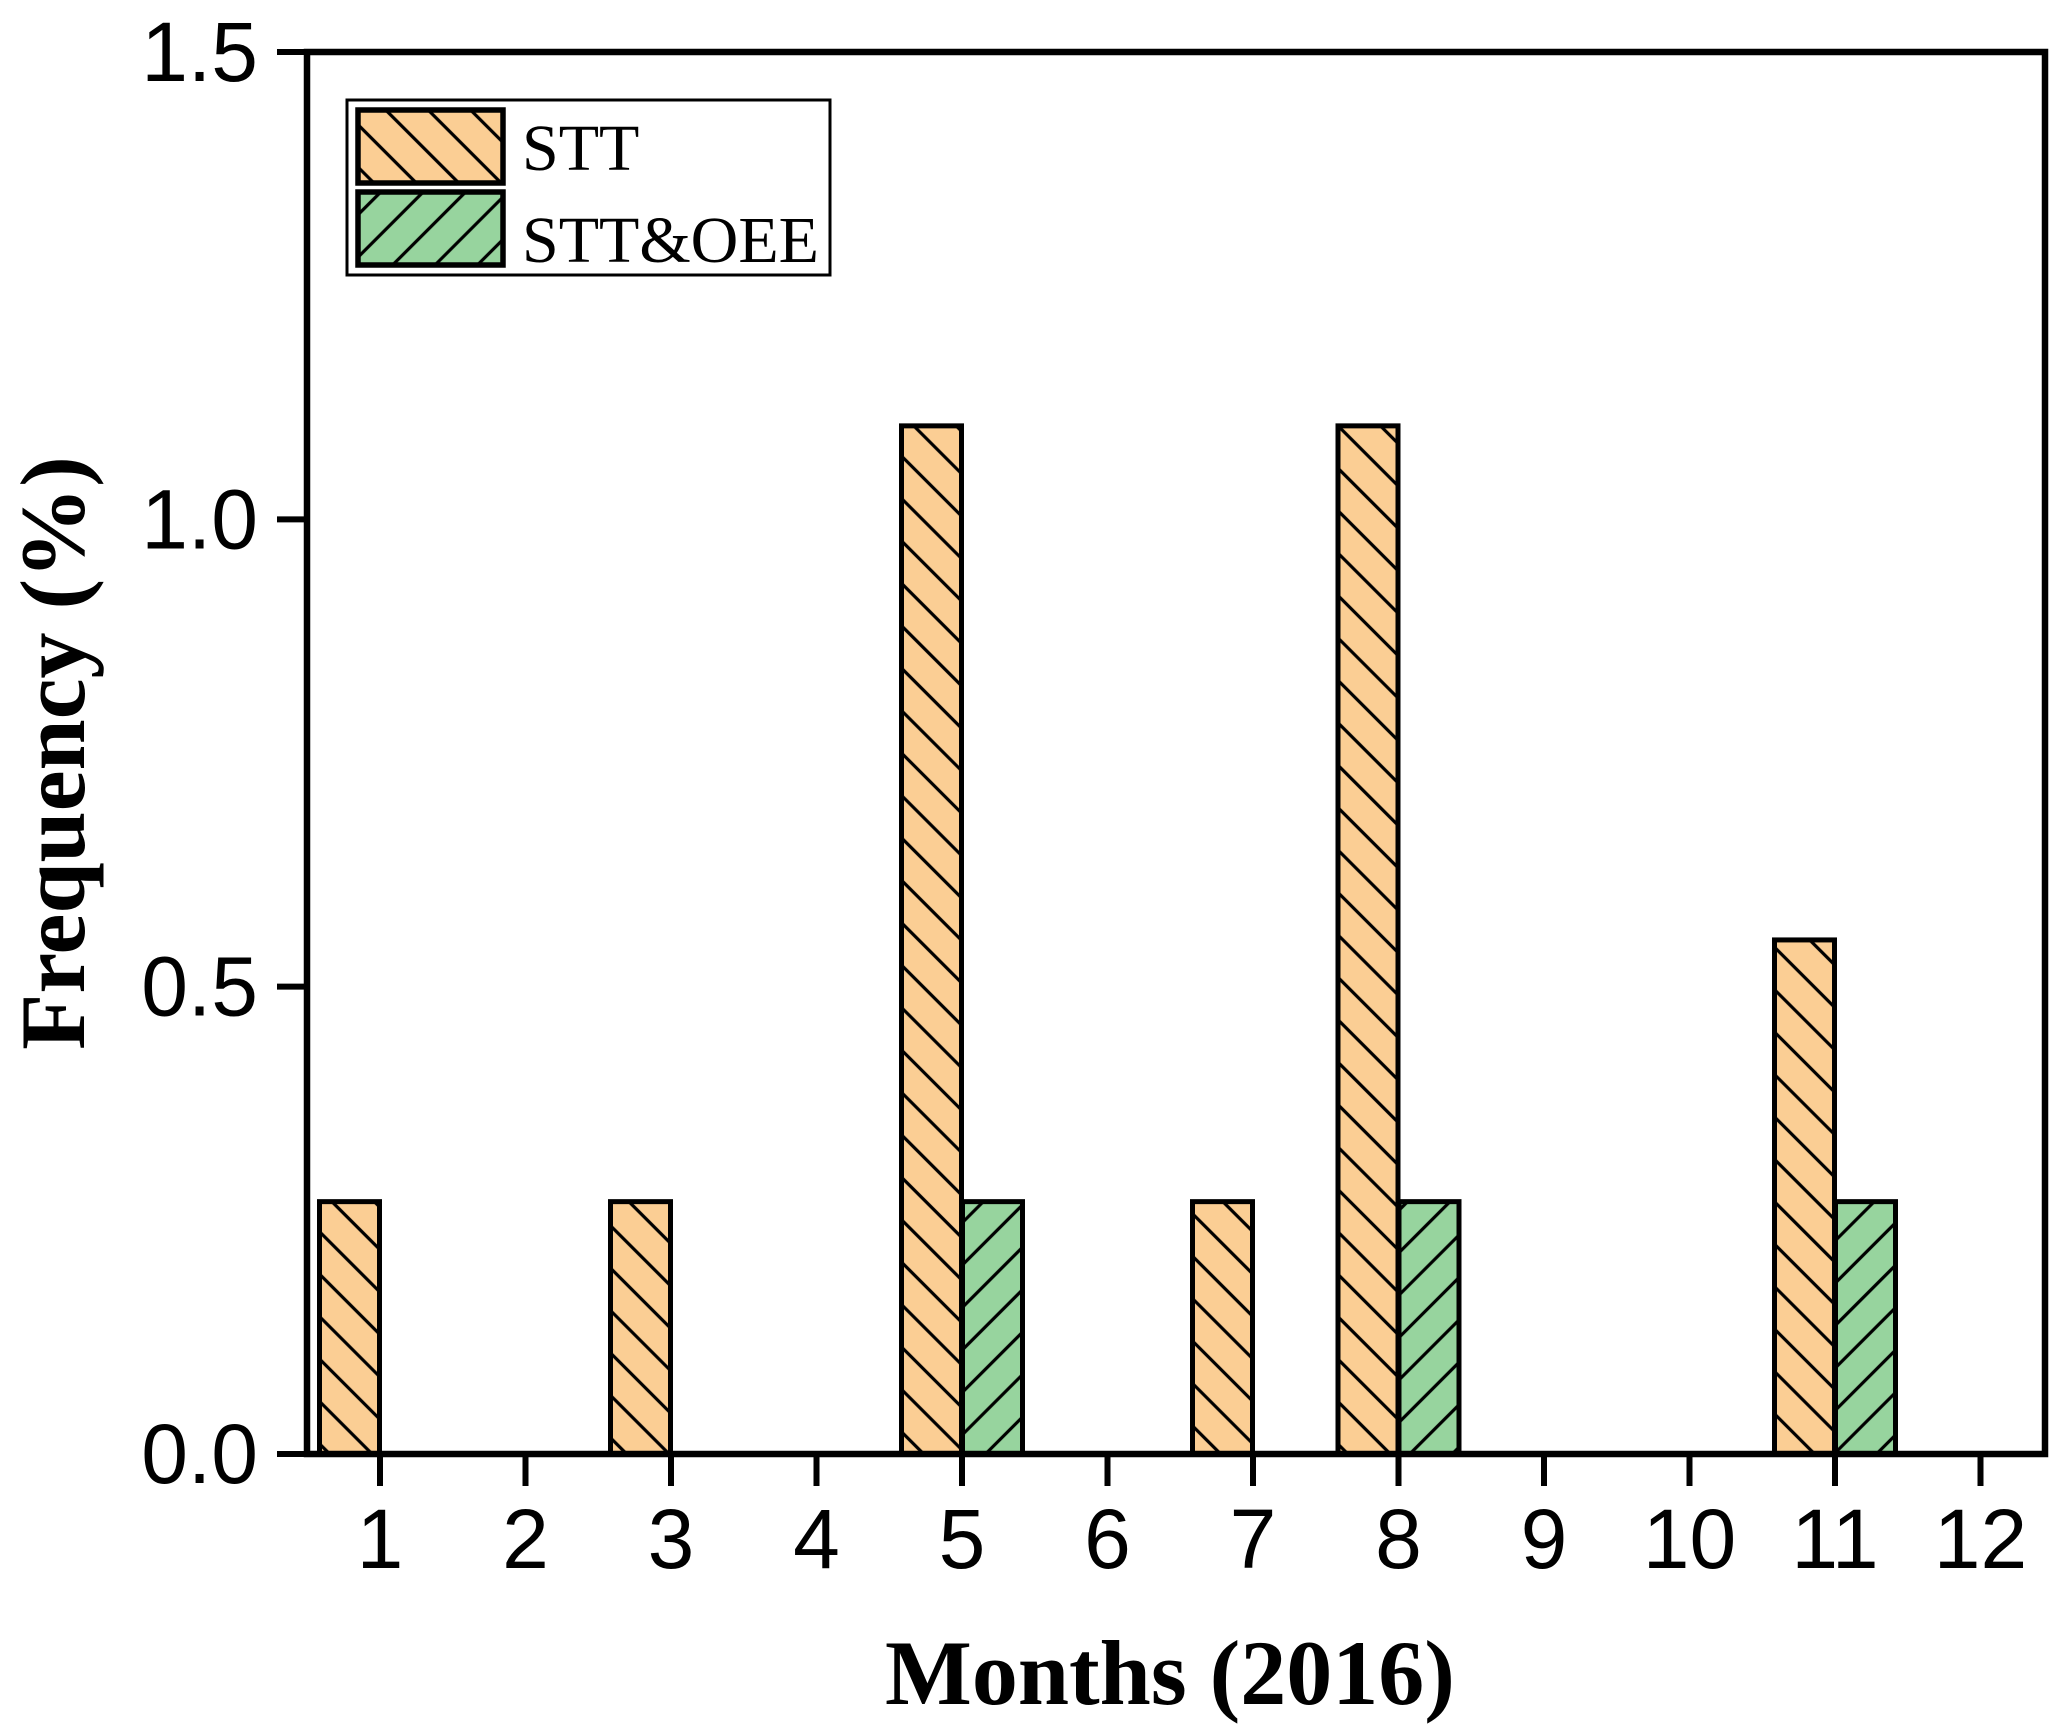 The height and width of the screenshot is (1731, 2067). What do you see at coordinates (1689, 1539) in the screenshot?
I see `x-tick-label-10: 10` at bounding box center [1689, 1539].